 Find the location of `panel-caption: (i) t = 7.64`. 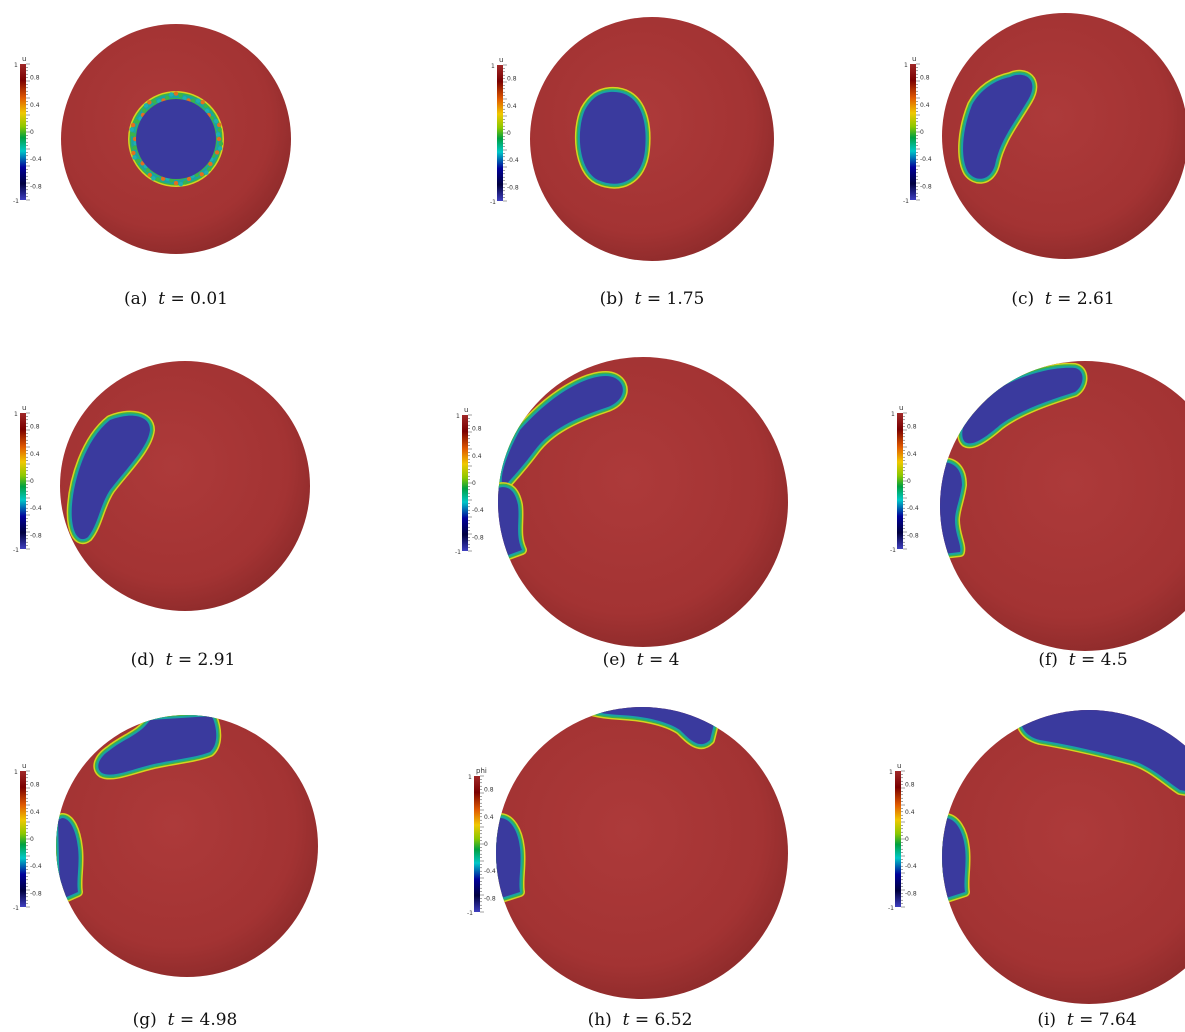

panel-caption: (i) t = 7.64 is located at coordinates (1061, 1020).